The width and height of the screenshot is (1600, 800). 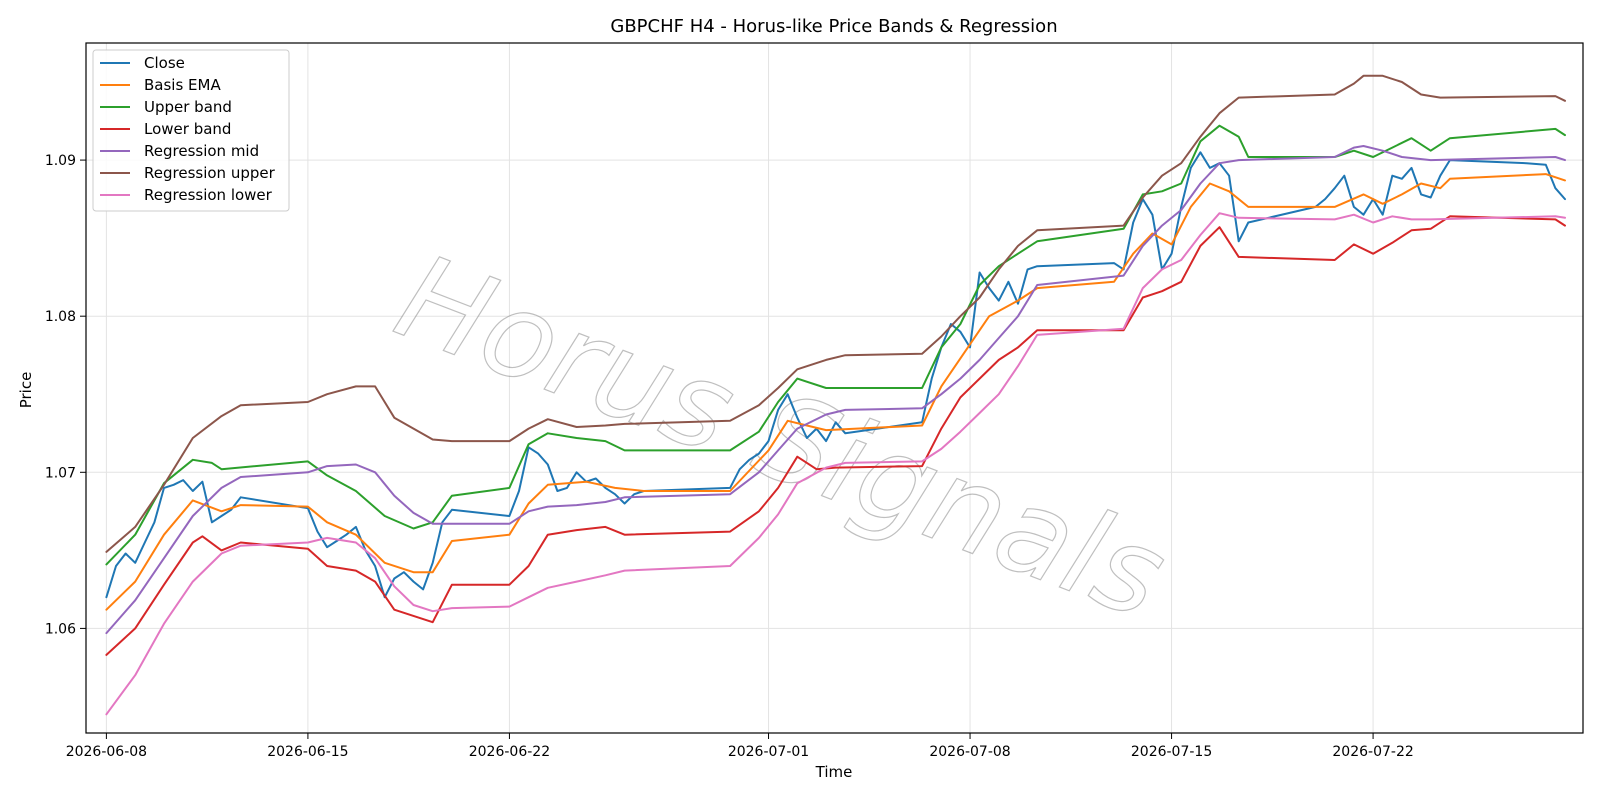 What do you see at coordinates (187, 129) in the screenshot?
I see `legend-label: Lower band` at bounding box center [187, 129].